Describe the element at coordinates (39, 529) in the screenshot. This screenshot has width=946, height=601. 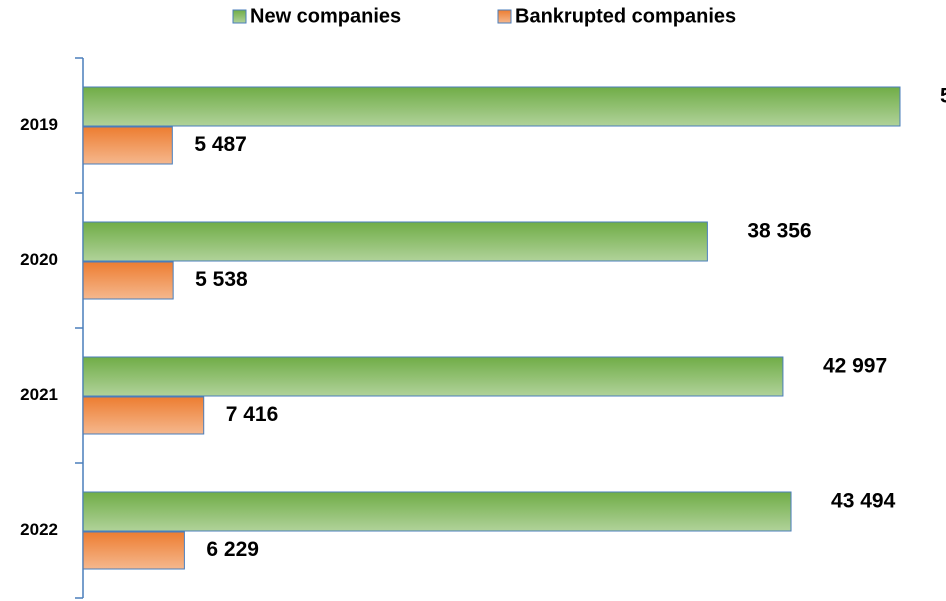
I see `y-tick-label: 2022` at that location.